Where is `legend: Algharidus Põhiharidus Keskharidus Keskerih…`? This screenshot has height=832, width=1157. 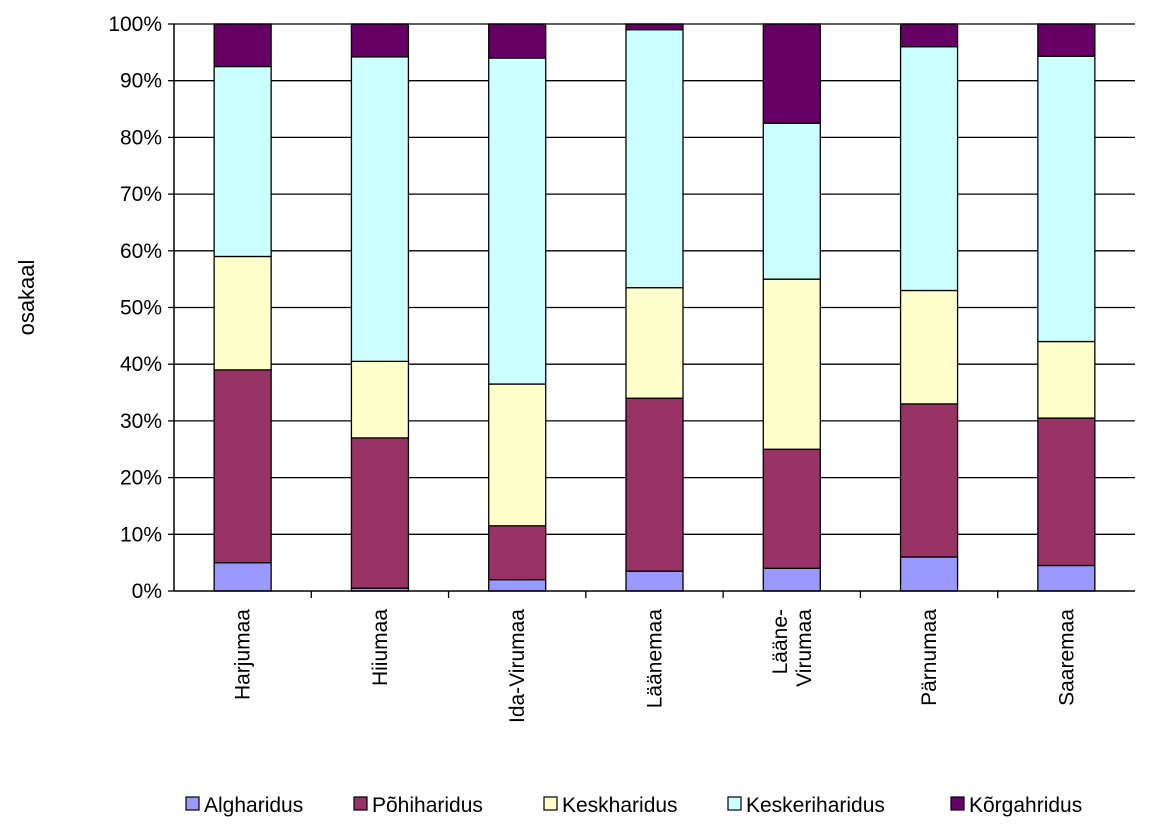 legend: Algharidus Põhiharidus Keskharidus Keskerih… is located at coordinates (633, 805).